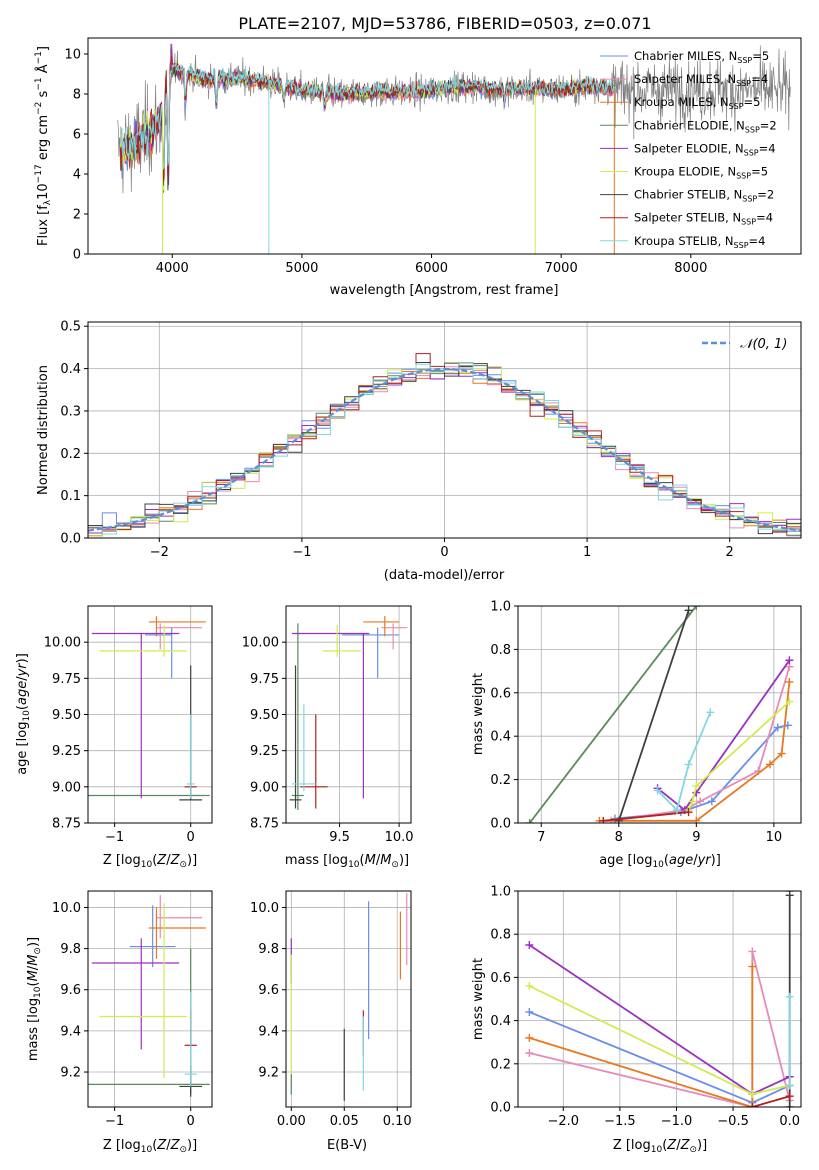 The image size is (819, 1170). Describe the element at coordinates (399, 837) in the screenshot. I see `x-tick-label: 10.0` at that location.